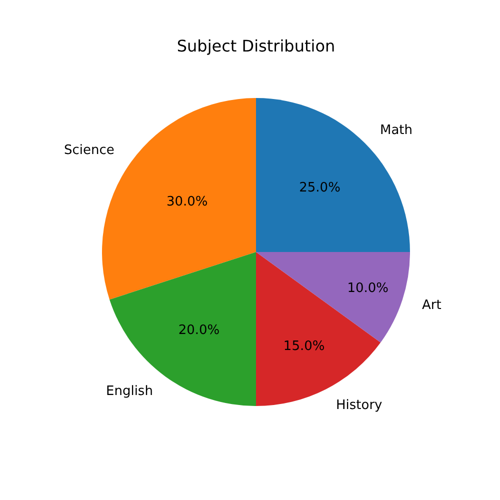  I want to click on slice-label: History, so click(359, 405).